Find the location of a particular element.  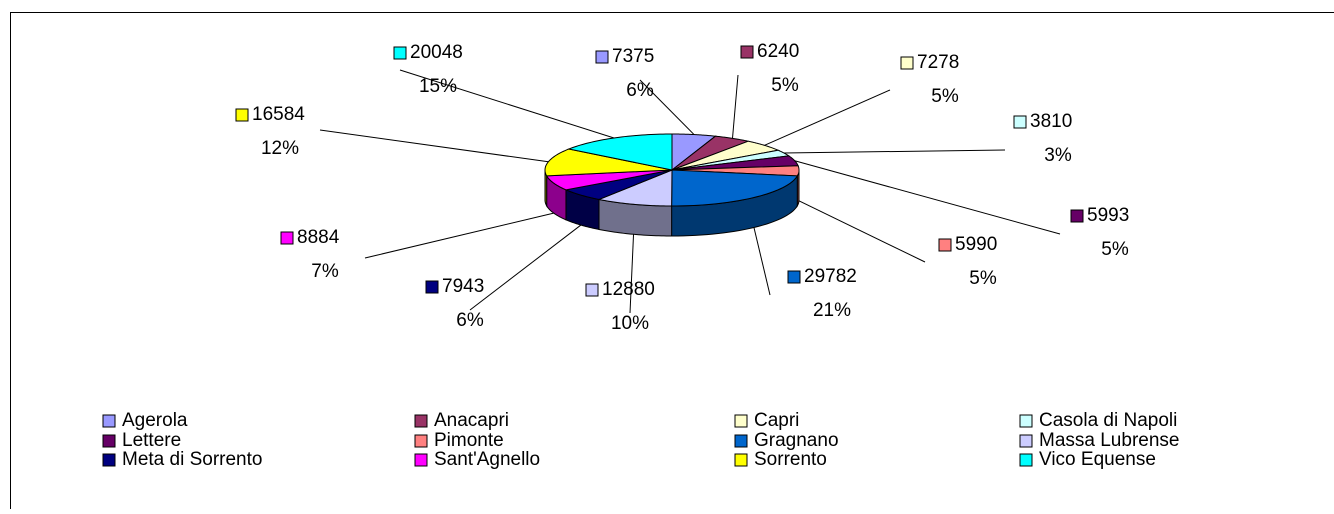

value-label: 7943 is located at coordinates (463, 286).